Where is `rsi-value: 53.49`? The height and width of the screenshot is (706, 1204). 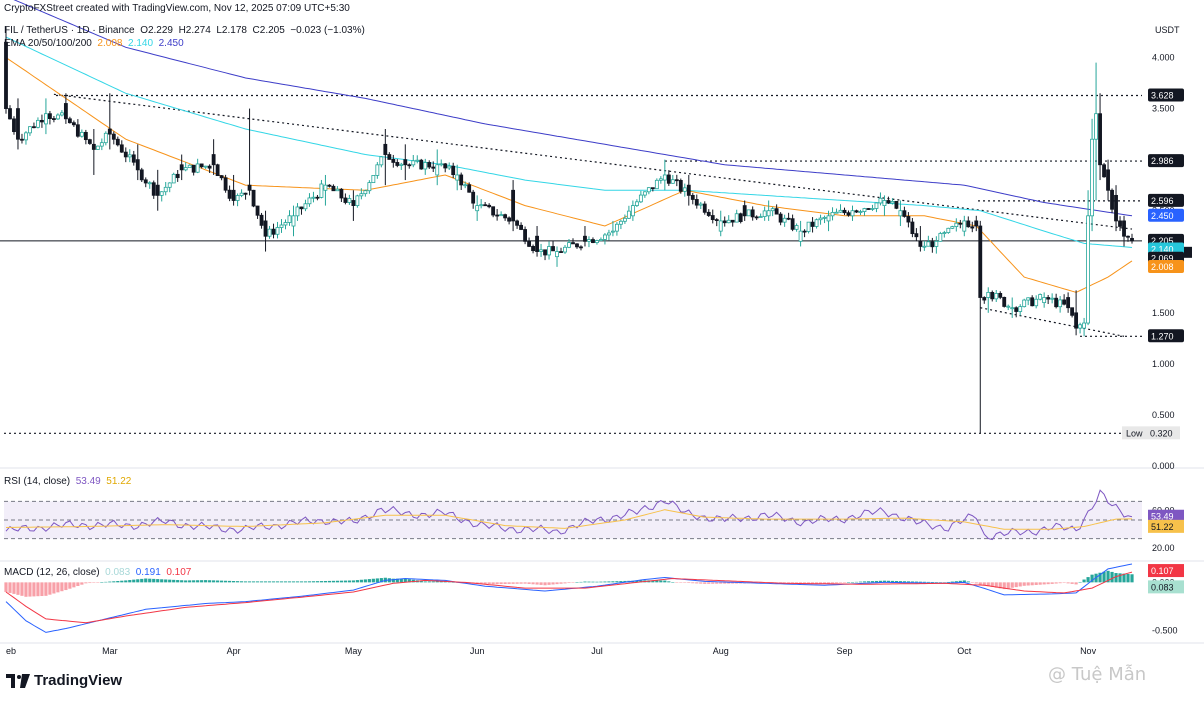 rsi-value: 53.49 is located at coordinates (88, 481).